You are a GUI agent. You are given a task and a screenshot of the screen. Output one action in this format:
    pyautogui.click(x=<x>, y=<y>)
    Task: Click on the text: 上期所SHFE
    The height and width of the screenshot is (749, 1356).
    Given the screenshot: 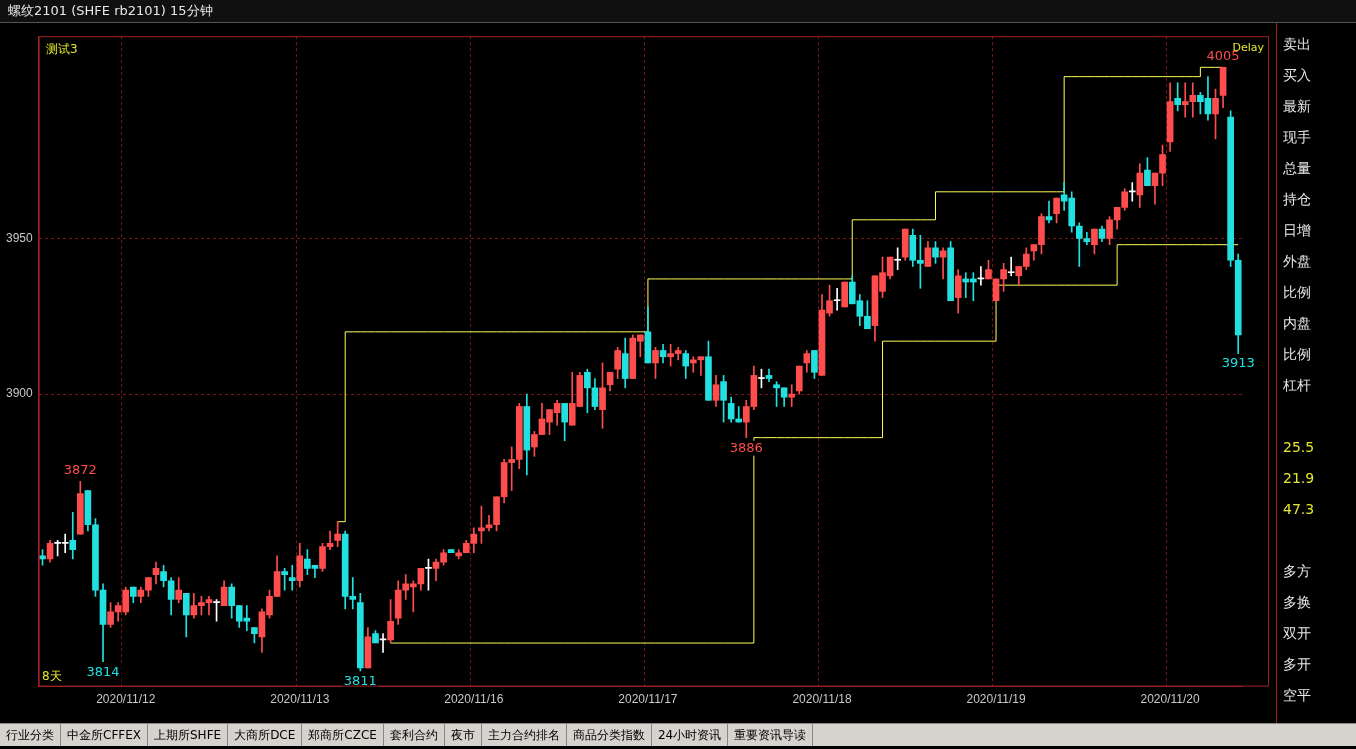 What is the action you would take?
    pyautogui.click(x=188, y=735)
    